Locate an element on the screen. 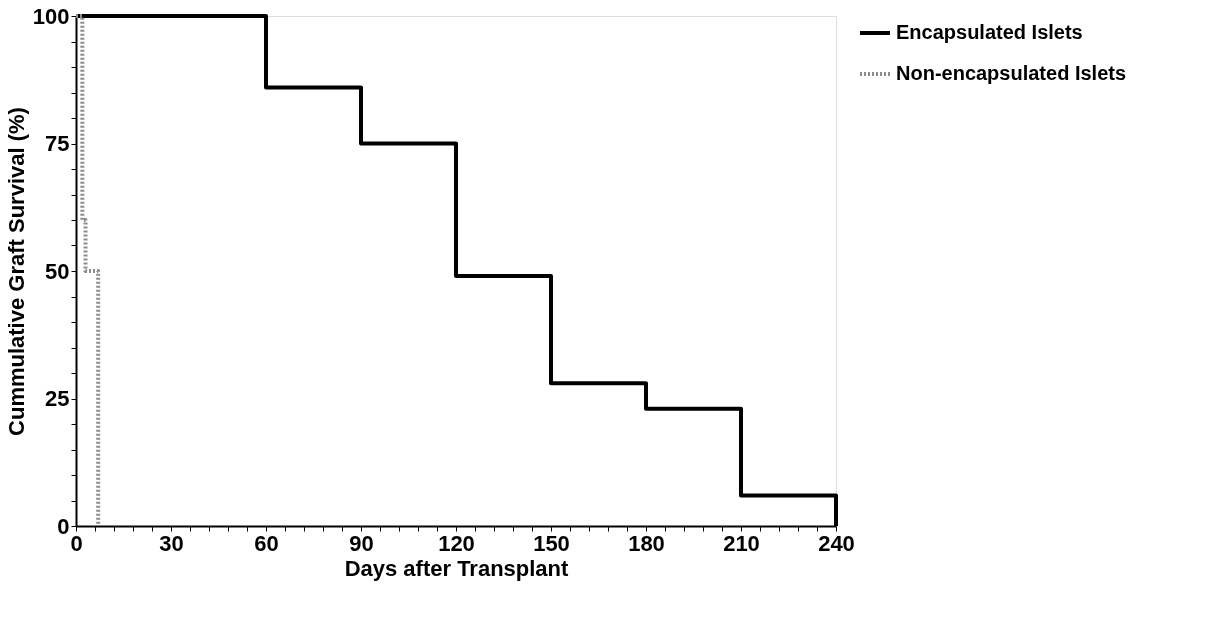 The image size is (1232, 633). y-tick-label: 50 is located at coordinates (57, 271).